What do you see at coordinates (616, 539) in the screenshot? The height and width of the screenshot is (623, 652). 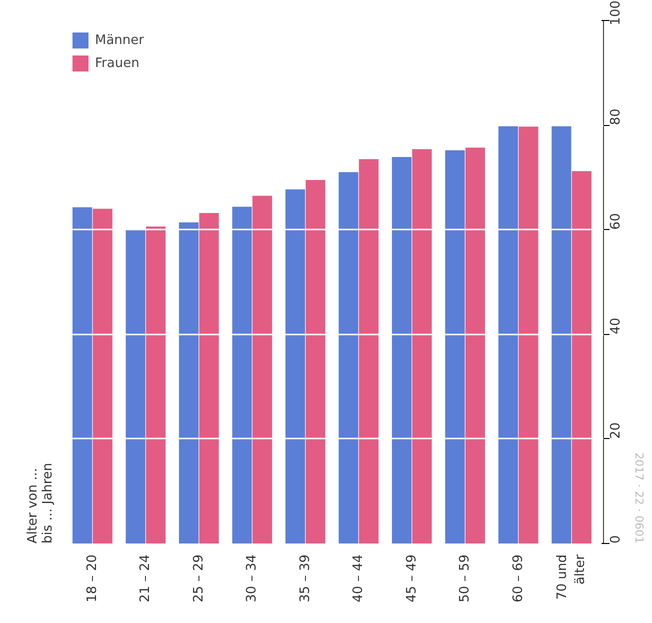 I see `y-tick-label: 0` at bounding box center [616, 539].